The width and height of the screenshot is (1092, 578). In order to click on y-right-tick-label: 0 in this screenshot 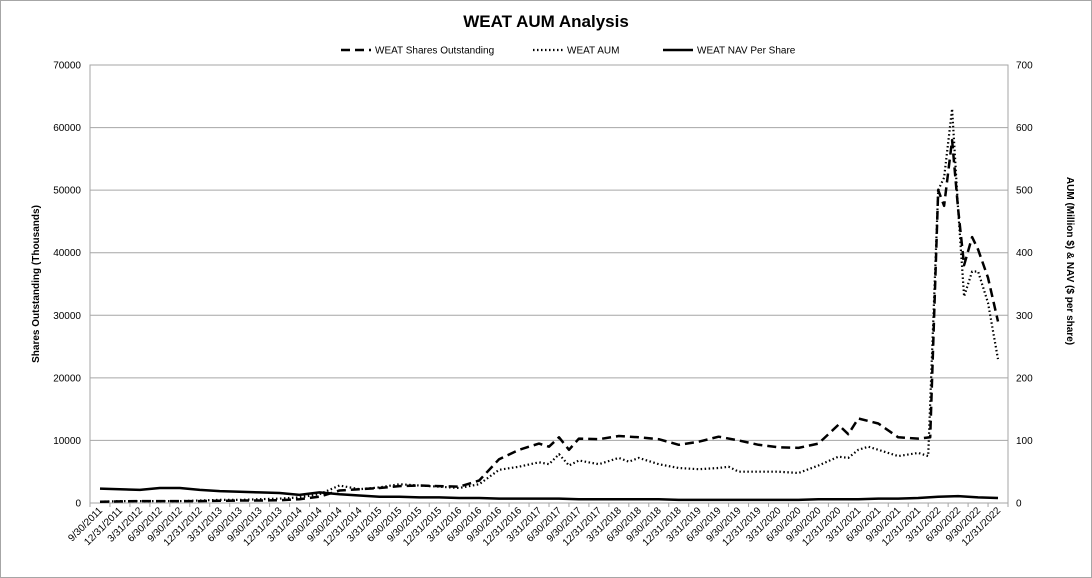, I will do `click(1019, 504)`.